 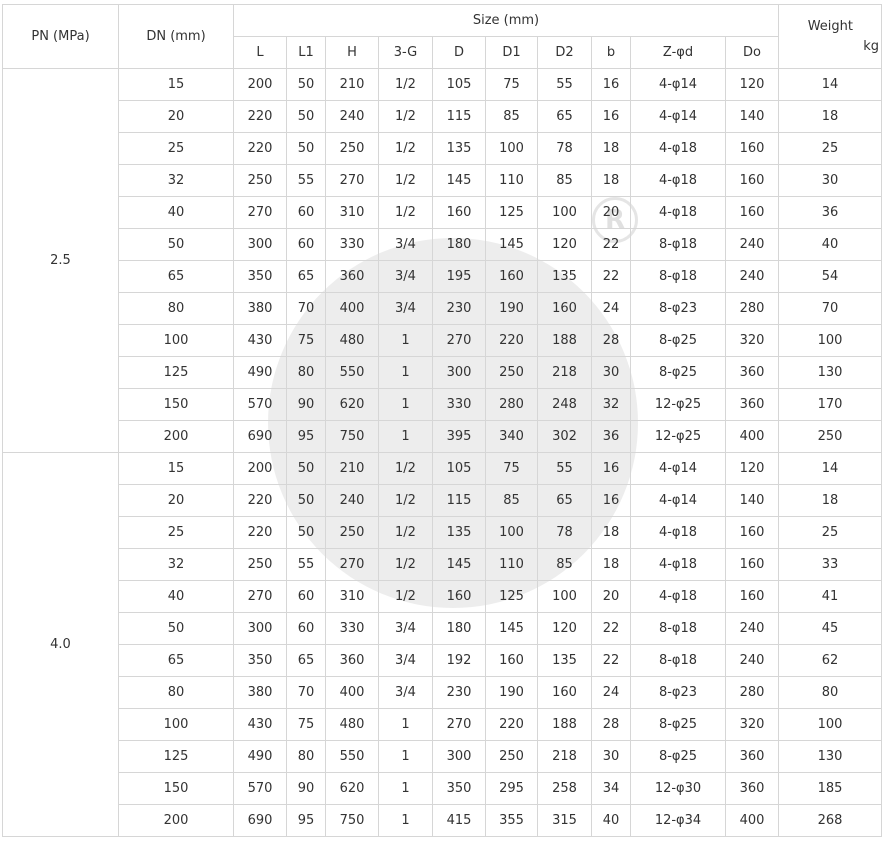 I want to click on table-cell: 78, so click(x=564, y=148).